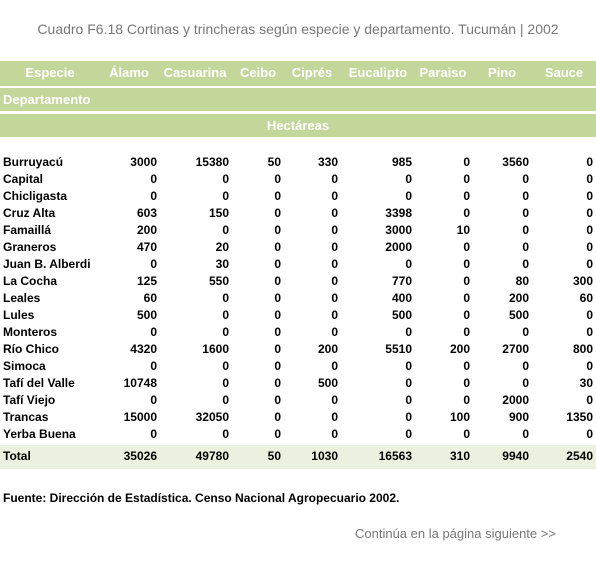  What do you see at coordinates (298, 99) in the screenshot?
I see `subheader-band` at bounding box center [298, 99].